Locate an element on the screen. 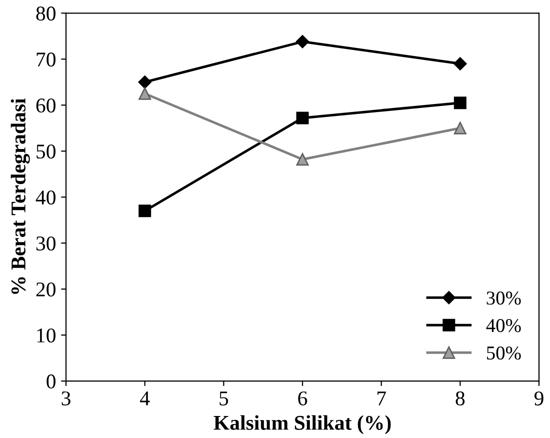 Image resolution: width=550 pixels, height=438 pixels. x-tick-label: 6 is located at coordinates (303, 398).